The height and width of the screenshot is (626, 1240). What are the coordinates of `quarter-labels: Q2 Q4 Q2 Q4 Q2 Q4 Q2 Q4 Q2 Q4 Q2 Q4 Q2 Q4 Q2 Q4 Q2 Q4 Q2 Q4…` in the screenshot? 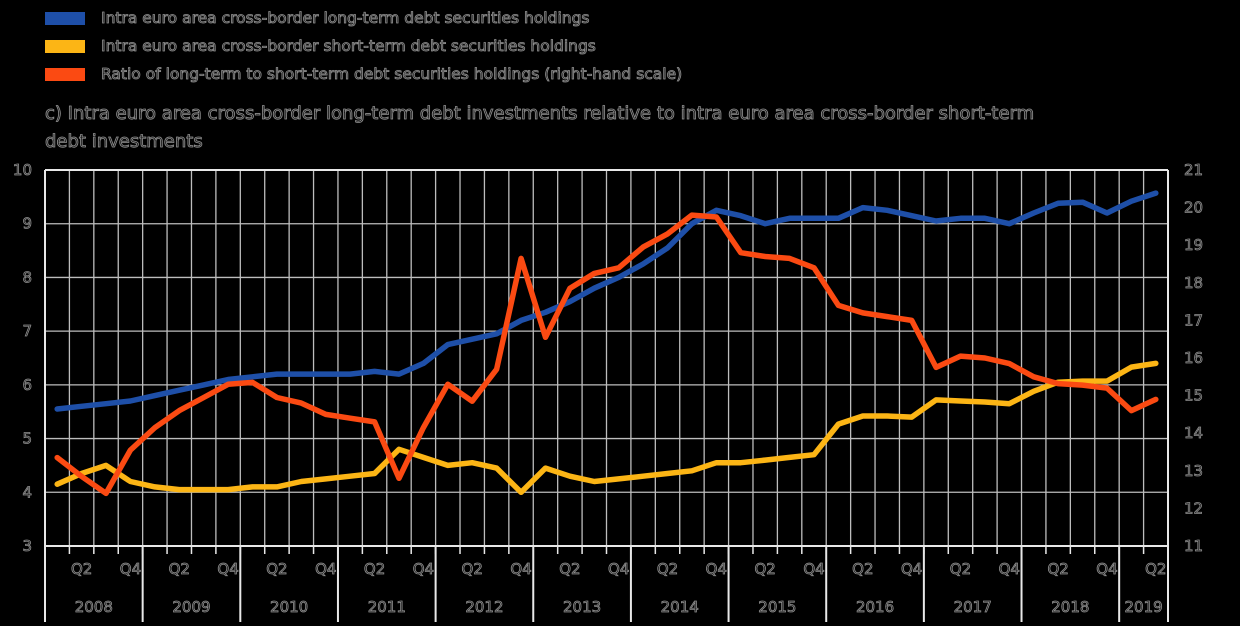 It's located at (619, 569).